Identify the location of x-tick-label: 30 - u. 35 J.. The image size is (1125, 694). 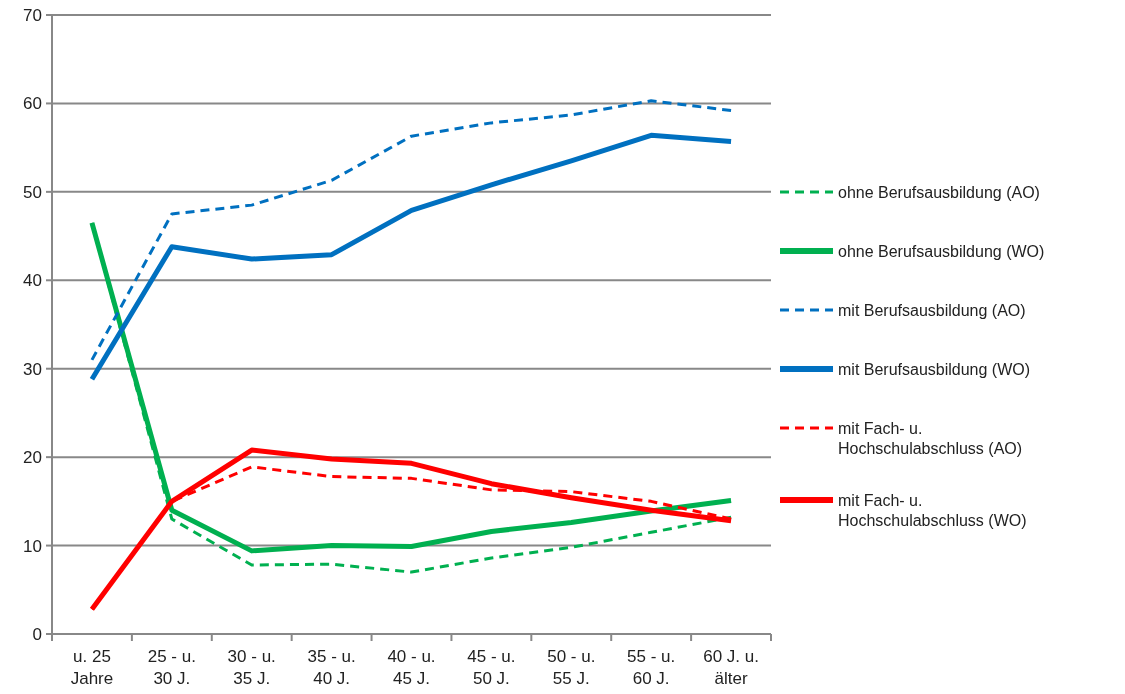
(251, 667).